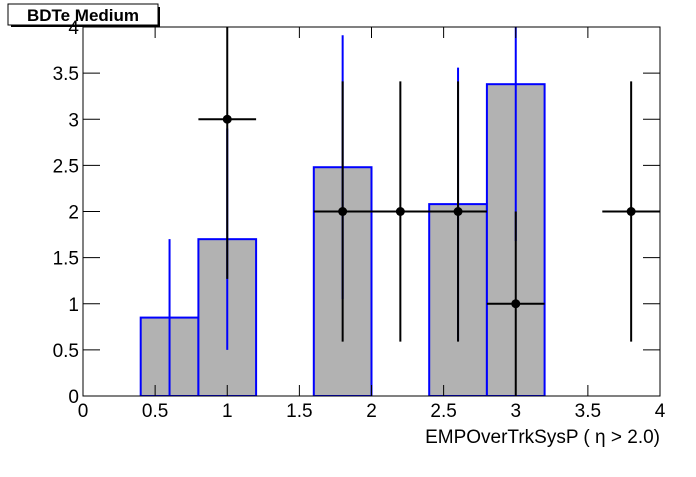 The width and height of the screenshot is (696, 477). Describe the element at coordinates (73, 120) in the screenshot. I see `y-tick-label: 3` at that location.